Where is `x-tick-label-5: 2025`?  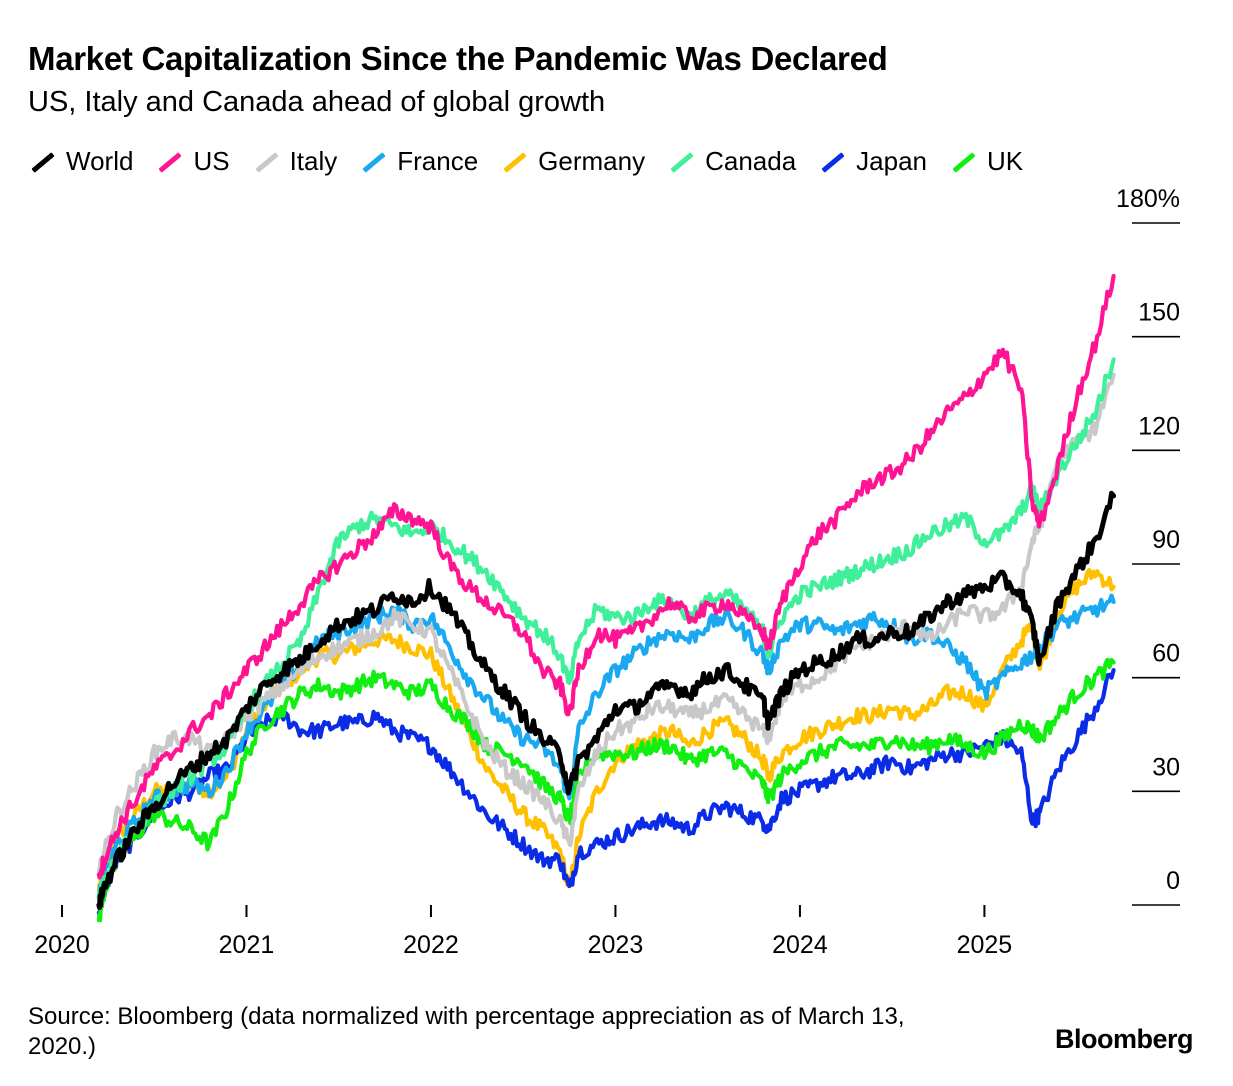
x-tick-label-5: 2025 is located at coordinates (985, 945).